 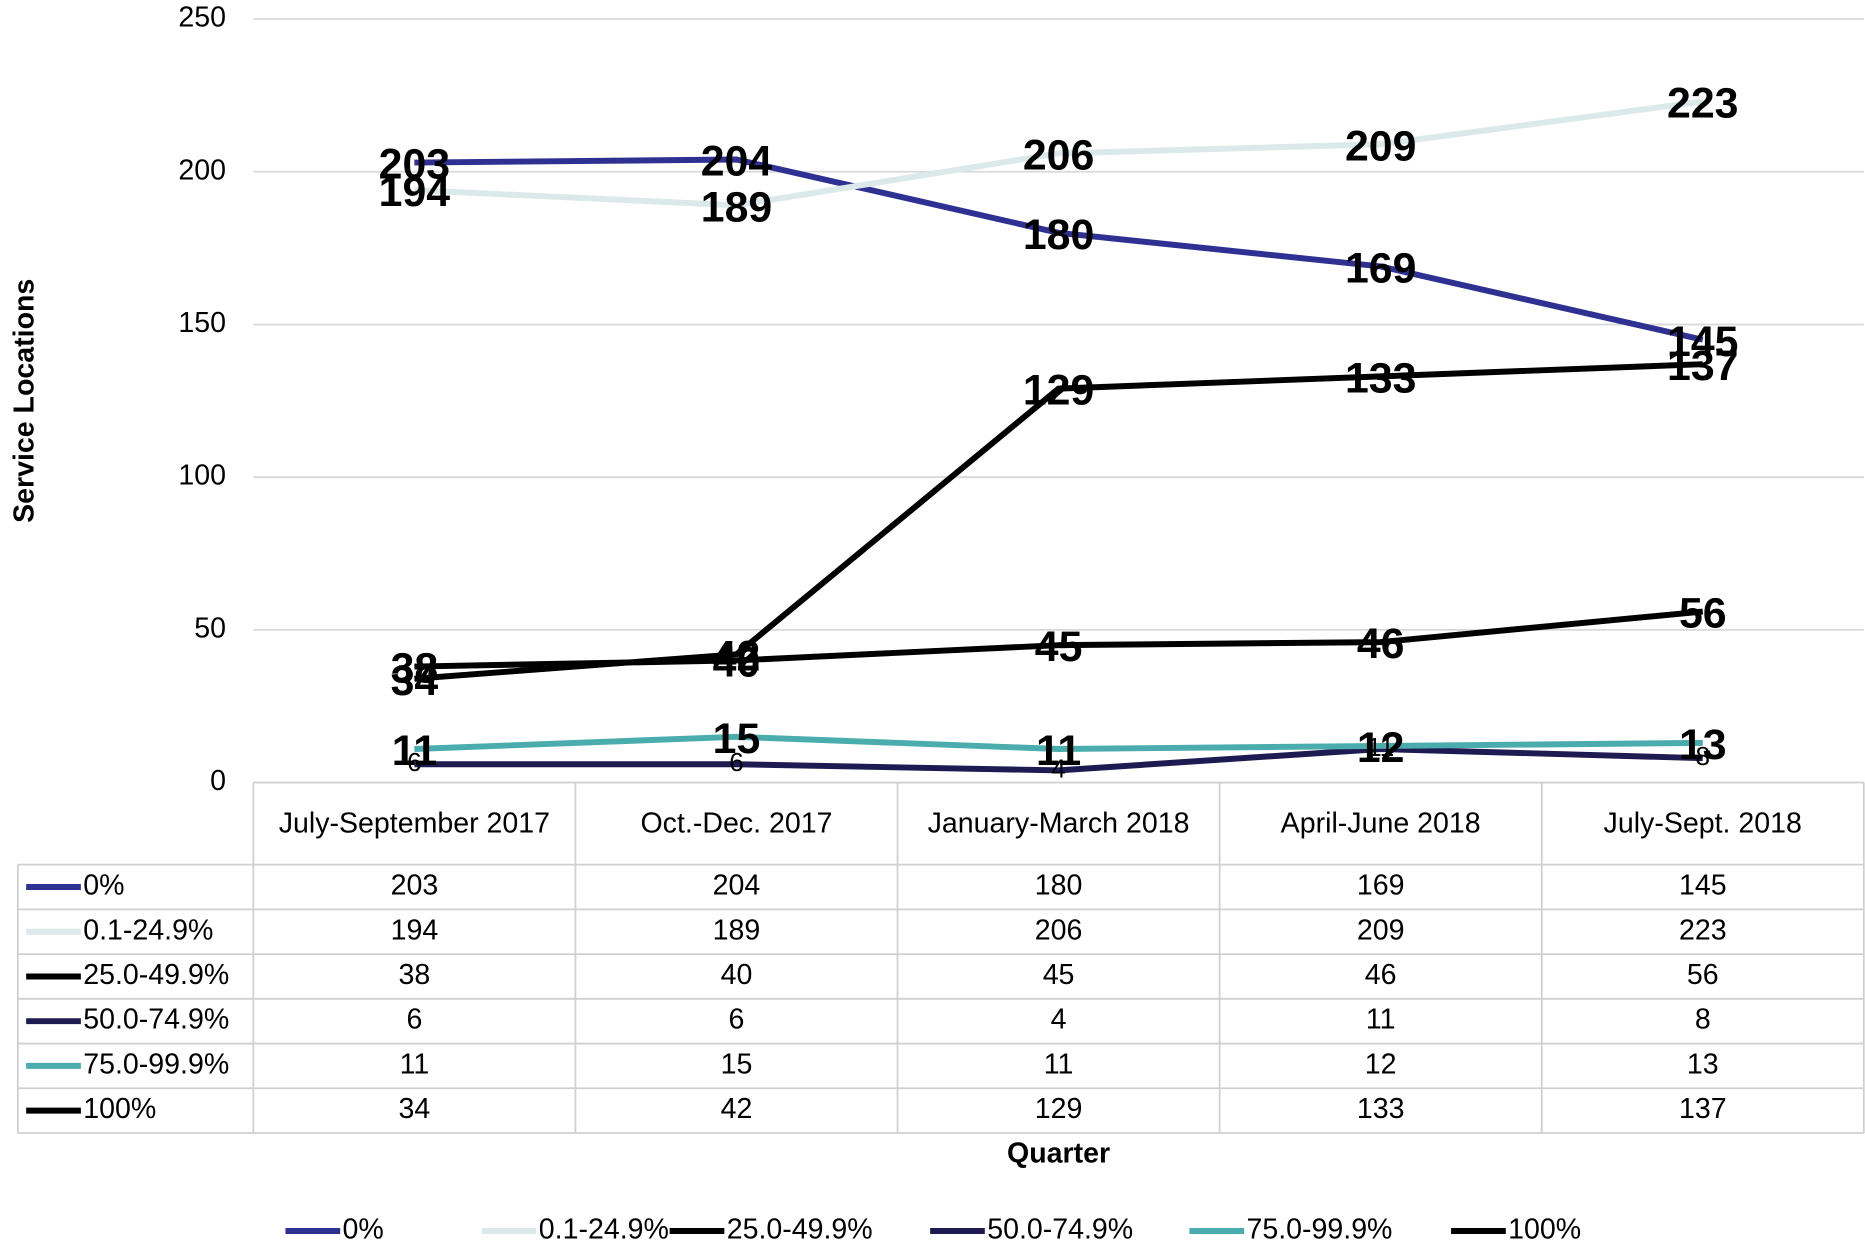 I want to click on table-cell: 129, so click(x=1059, y=1109).